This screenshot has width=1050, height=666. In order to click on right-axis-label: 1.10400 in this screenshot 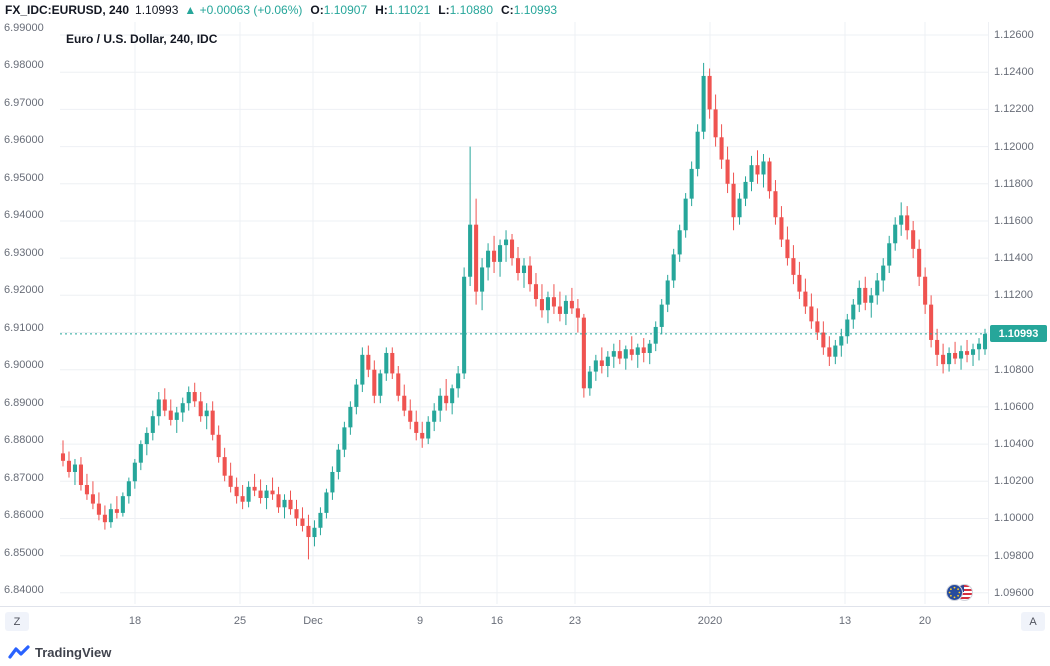, I will do `click(1014, 444)`.